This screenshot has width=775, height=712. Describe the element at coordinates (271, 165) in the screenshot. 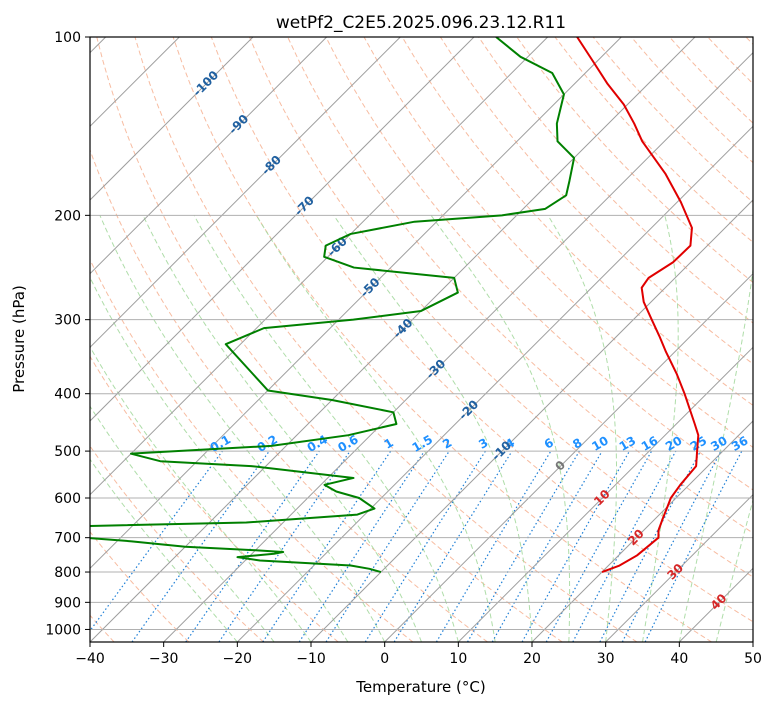

I see `isotherm-label: -80` at that location.